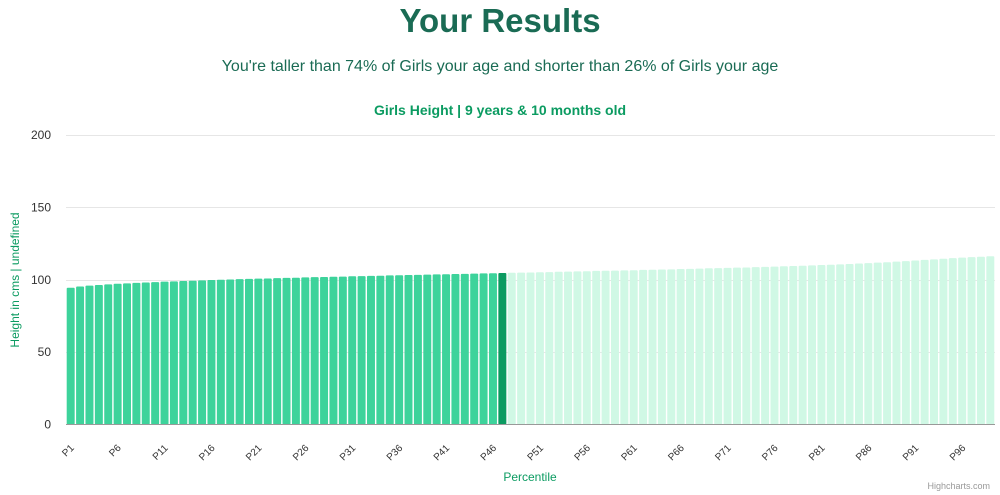 The width and height of the screenshot is (1000, 495). Describe the element at coordinates (511, 348) in the screenshot. I see `bar-p48` at that location.